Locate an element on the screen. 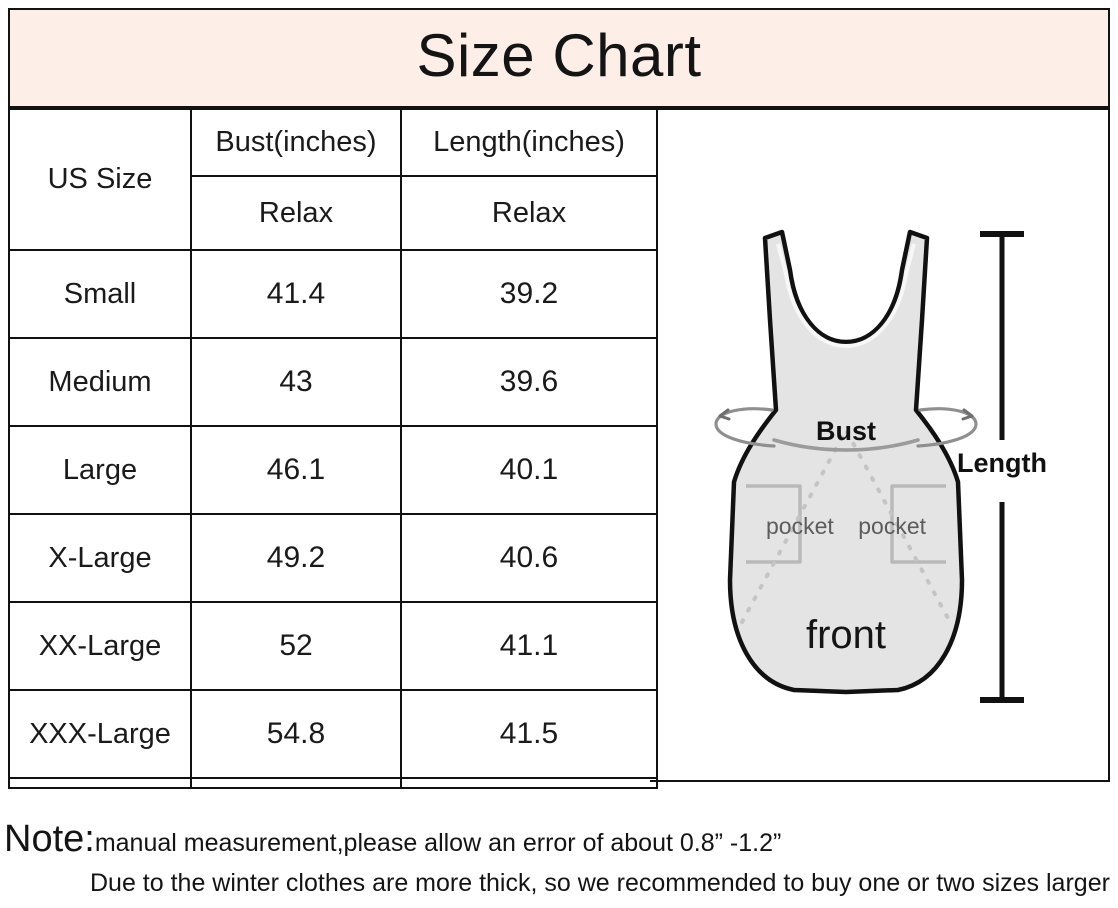 Image resolution: width=1118 pixels, height=908 pixels. title-banner: Size Chart is located at coordinates (559, 58).